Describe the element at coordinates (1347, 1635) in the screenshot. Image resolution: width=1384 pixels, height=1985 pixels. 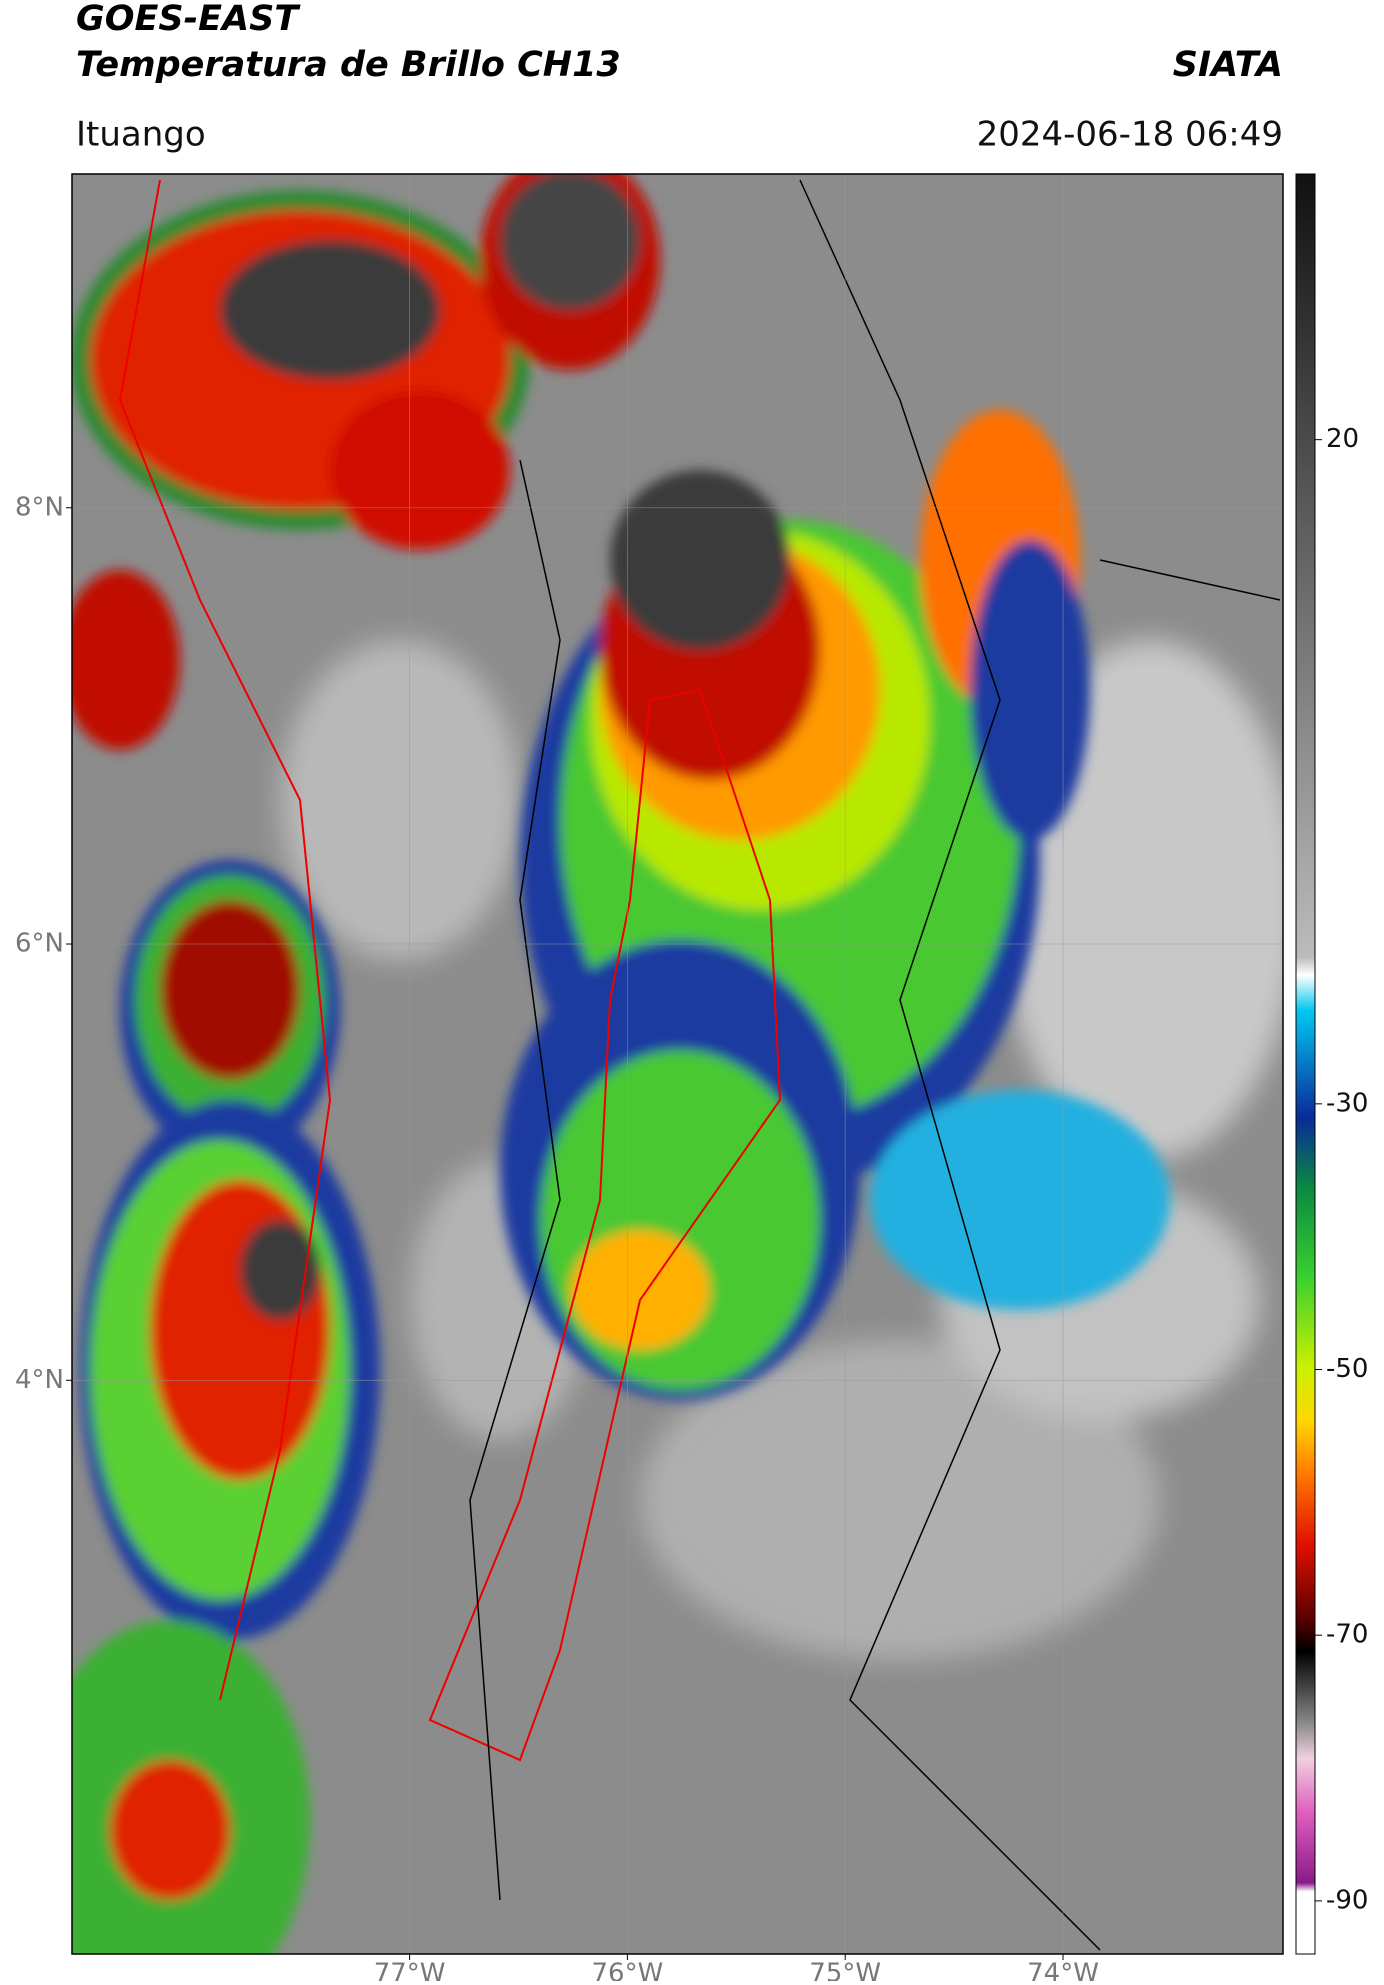
I see `colorbar-tick-label: -70` at that location.